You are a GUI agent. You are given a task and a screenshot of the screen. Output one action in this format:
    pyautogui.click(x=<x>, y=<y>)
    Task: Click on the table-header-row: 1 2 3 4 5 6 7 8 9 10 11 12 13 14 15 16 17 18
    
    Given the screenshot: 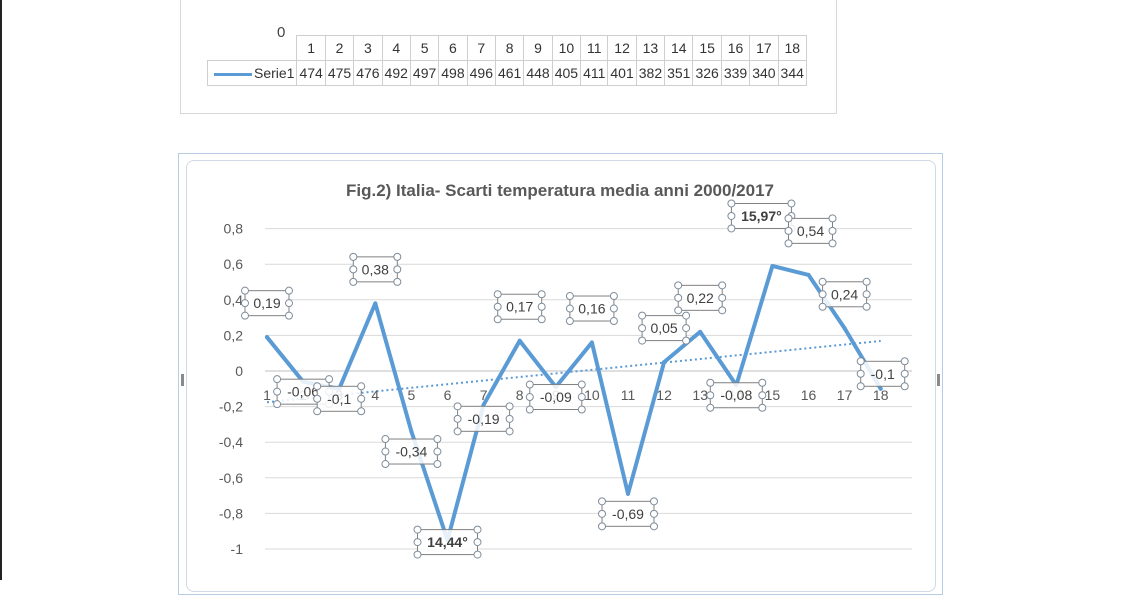 What is the action you would take?
    pyautogui.click(x=507, y=48)
    